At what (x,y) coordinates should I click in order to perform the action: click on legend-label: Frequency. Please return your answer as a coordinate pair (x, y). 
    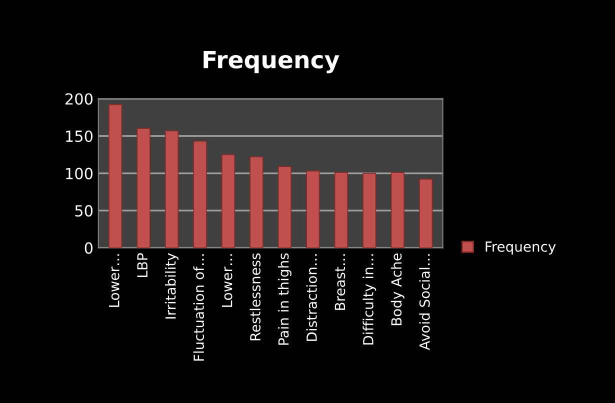
    Looking at the image, I should click on (521, 248).